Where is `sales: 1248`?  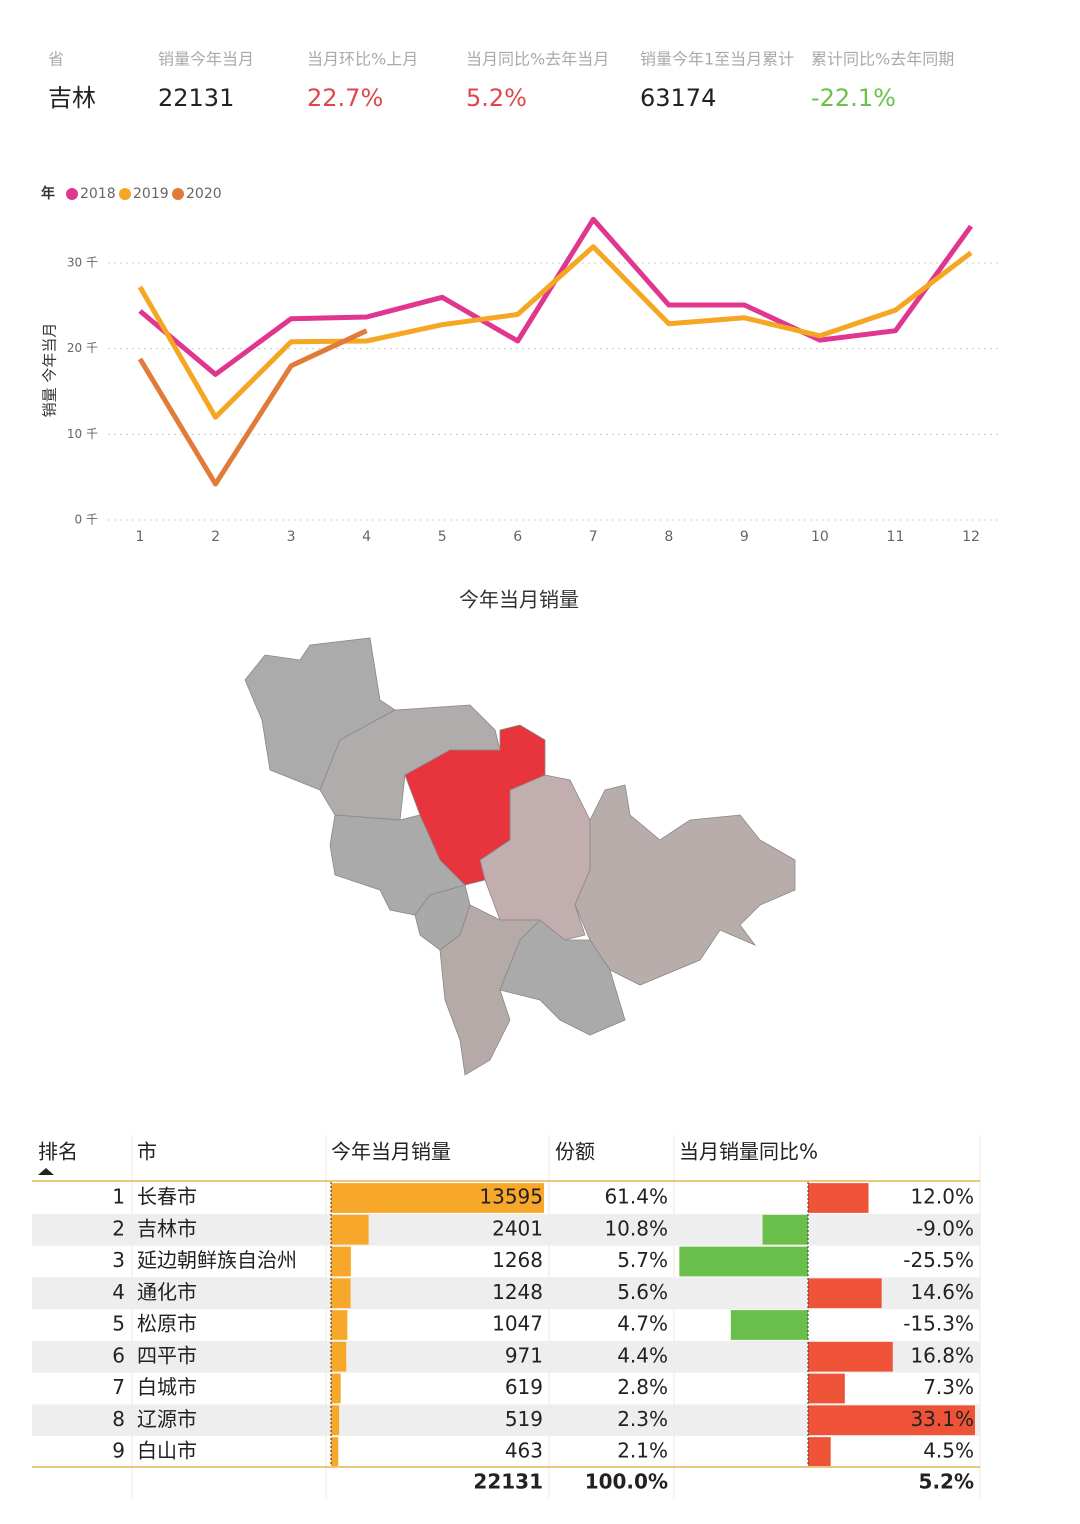 sales: 1248 is located at coordinates (517, 1292).